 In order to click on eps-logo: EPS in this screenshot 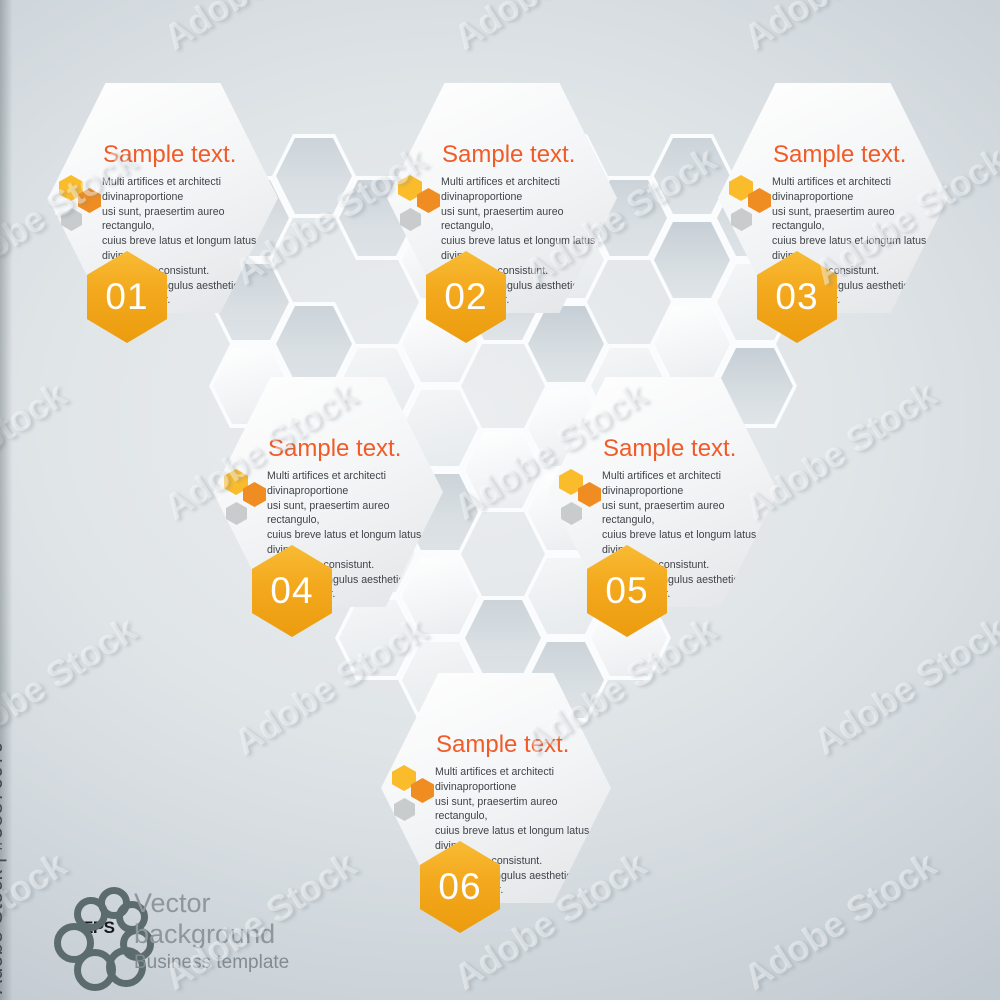, I will do `click(92, 938)`.